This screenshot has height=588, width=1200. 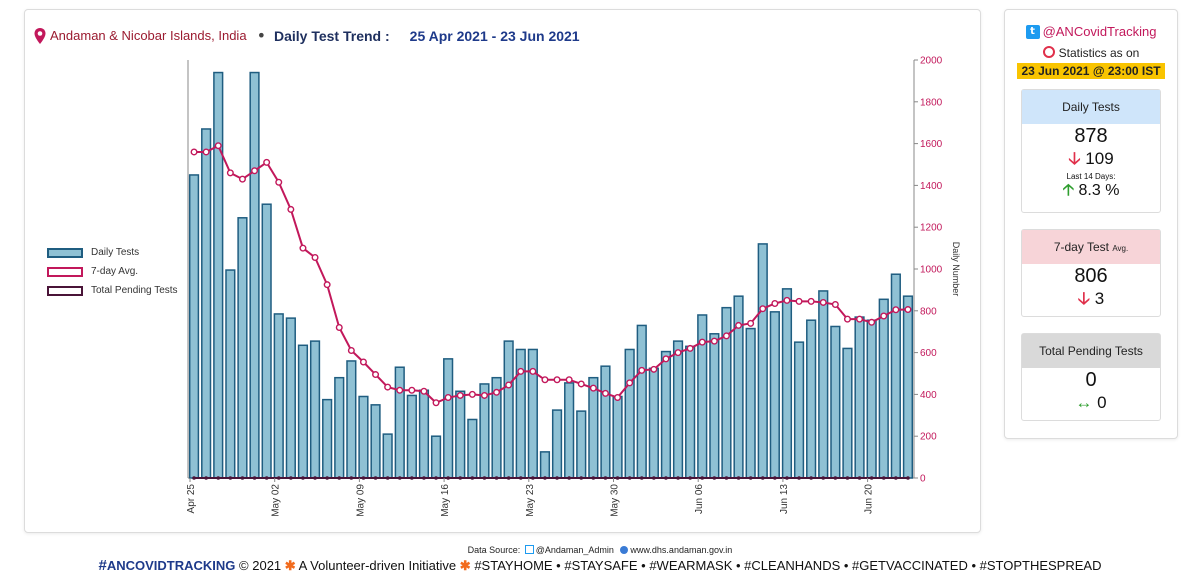 What do you see at coordinates (1091, 176) in the screenshot?
I see `last-14-days-label: Last 14 Days:` at bounding box center [1091, 176].